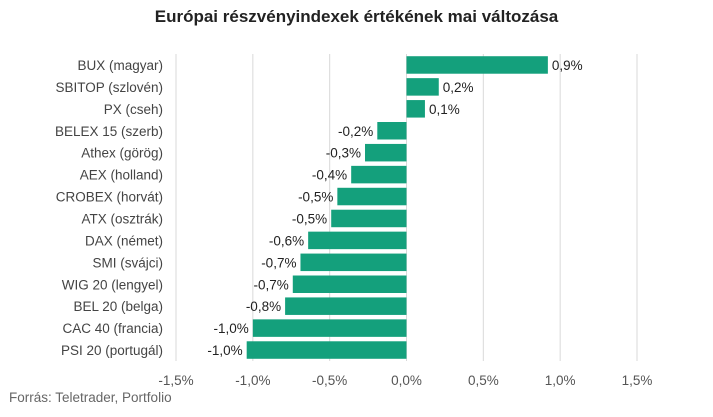 The image size is (713, 417). Describe the element at coordinates (122, 153) in the screenshot. I see `category-label: Athex (görög)` at that location.